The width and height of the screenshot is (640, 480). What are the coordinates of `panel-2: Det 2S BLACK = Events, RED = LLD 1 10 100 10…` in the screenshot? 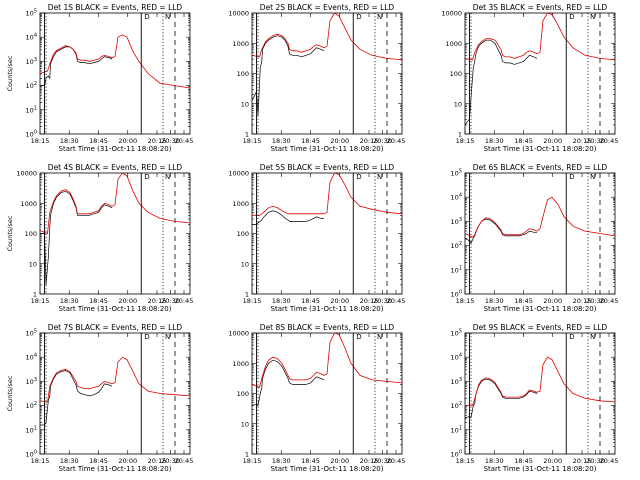 It's located at (316, 78).